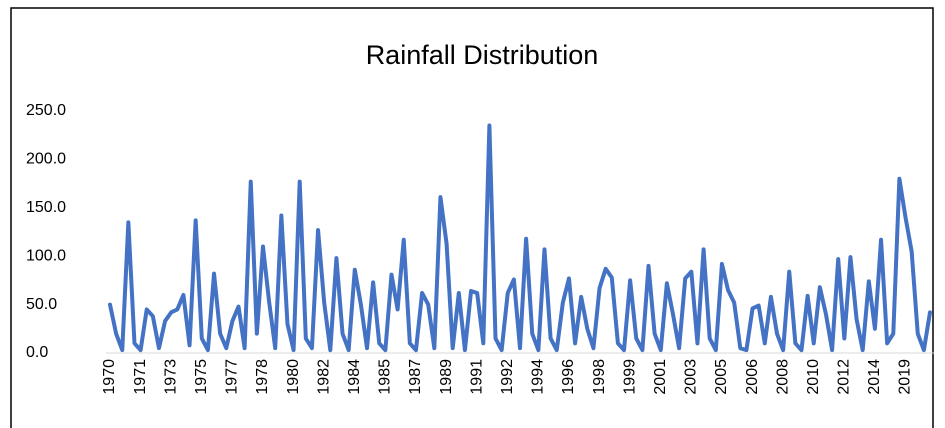  What do you see at coordinates (844, 377) in the screenshot?
I see `x-tick-label: 2012` at bounding box center [844, 377].